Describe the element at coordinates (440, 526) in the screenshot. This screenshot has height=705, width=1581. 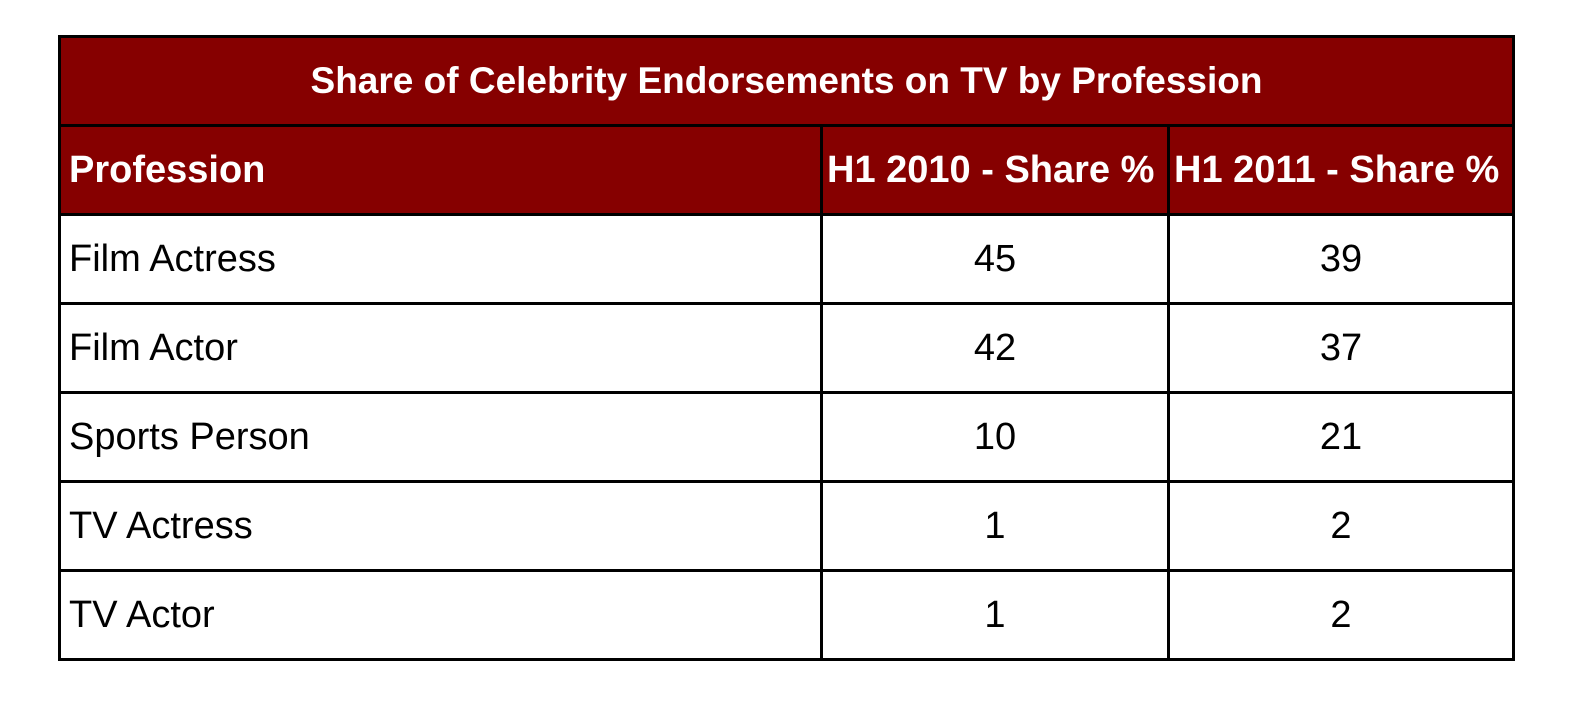
I see `cell-profession: TV Actress` at that location.